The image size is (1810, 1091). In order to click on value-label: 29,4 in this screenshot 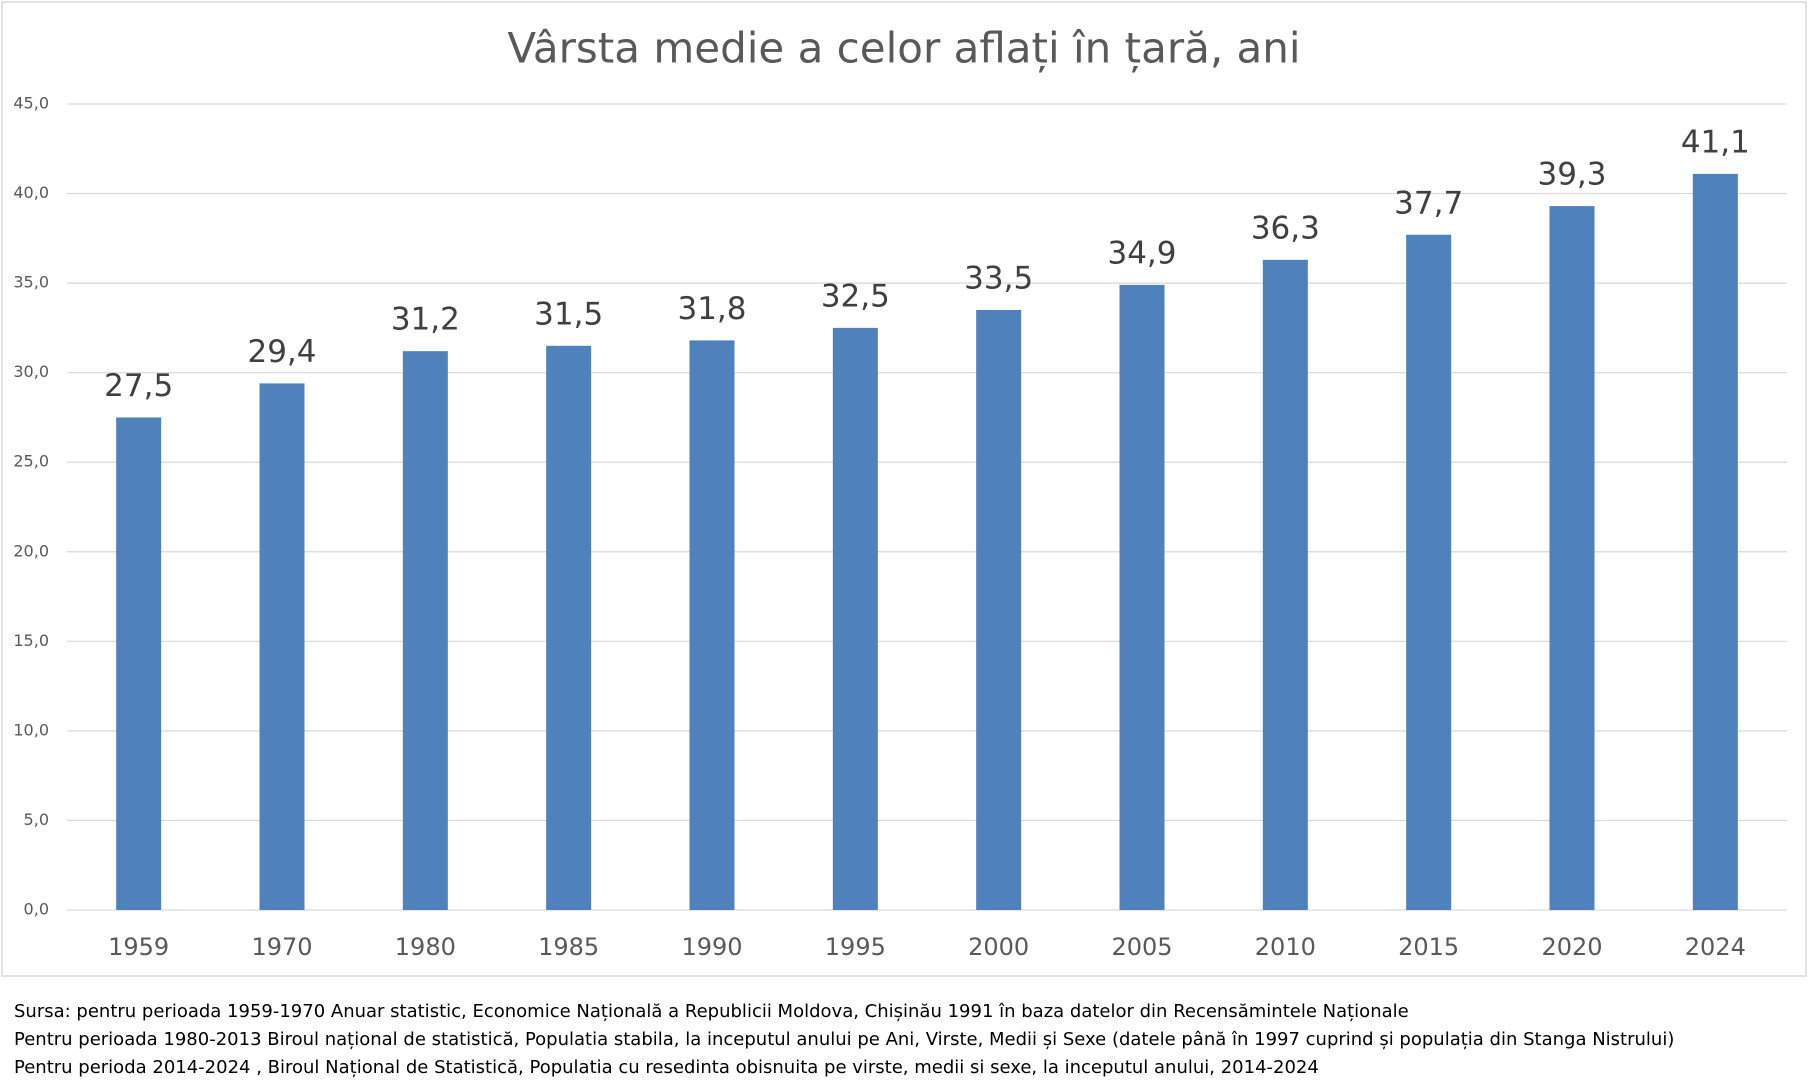, I will do `click(281, 352)`.